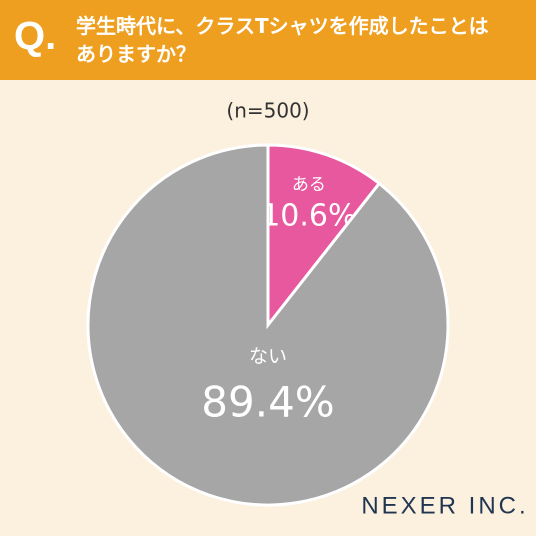 The image size is (536, 536). What do you see at coordinates (267, 111) in the screenshot?
I see `subtitle: (n=500)` at bounding box center [267, 111].